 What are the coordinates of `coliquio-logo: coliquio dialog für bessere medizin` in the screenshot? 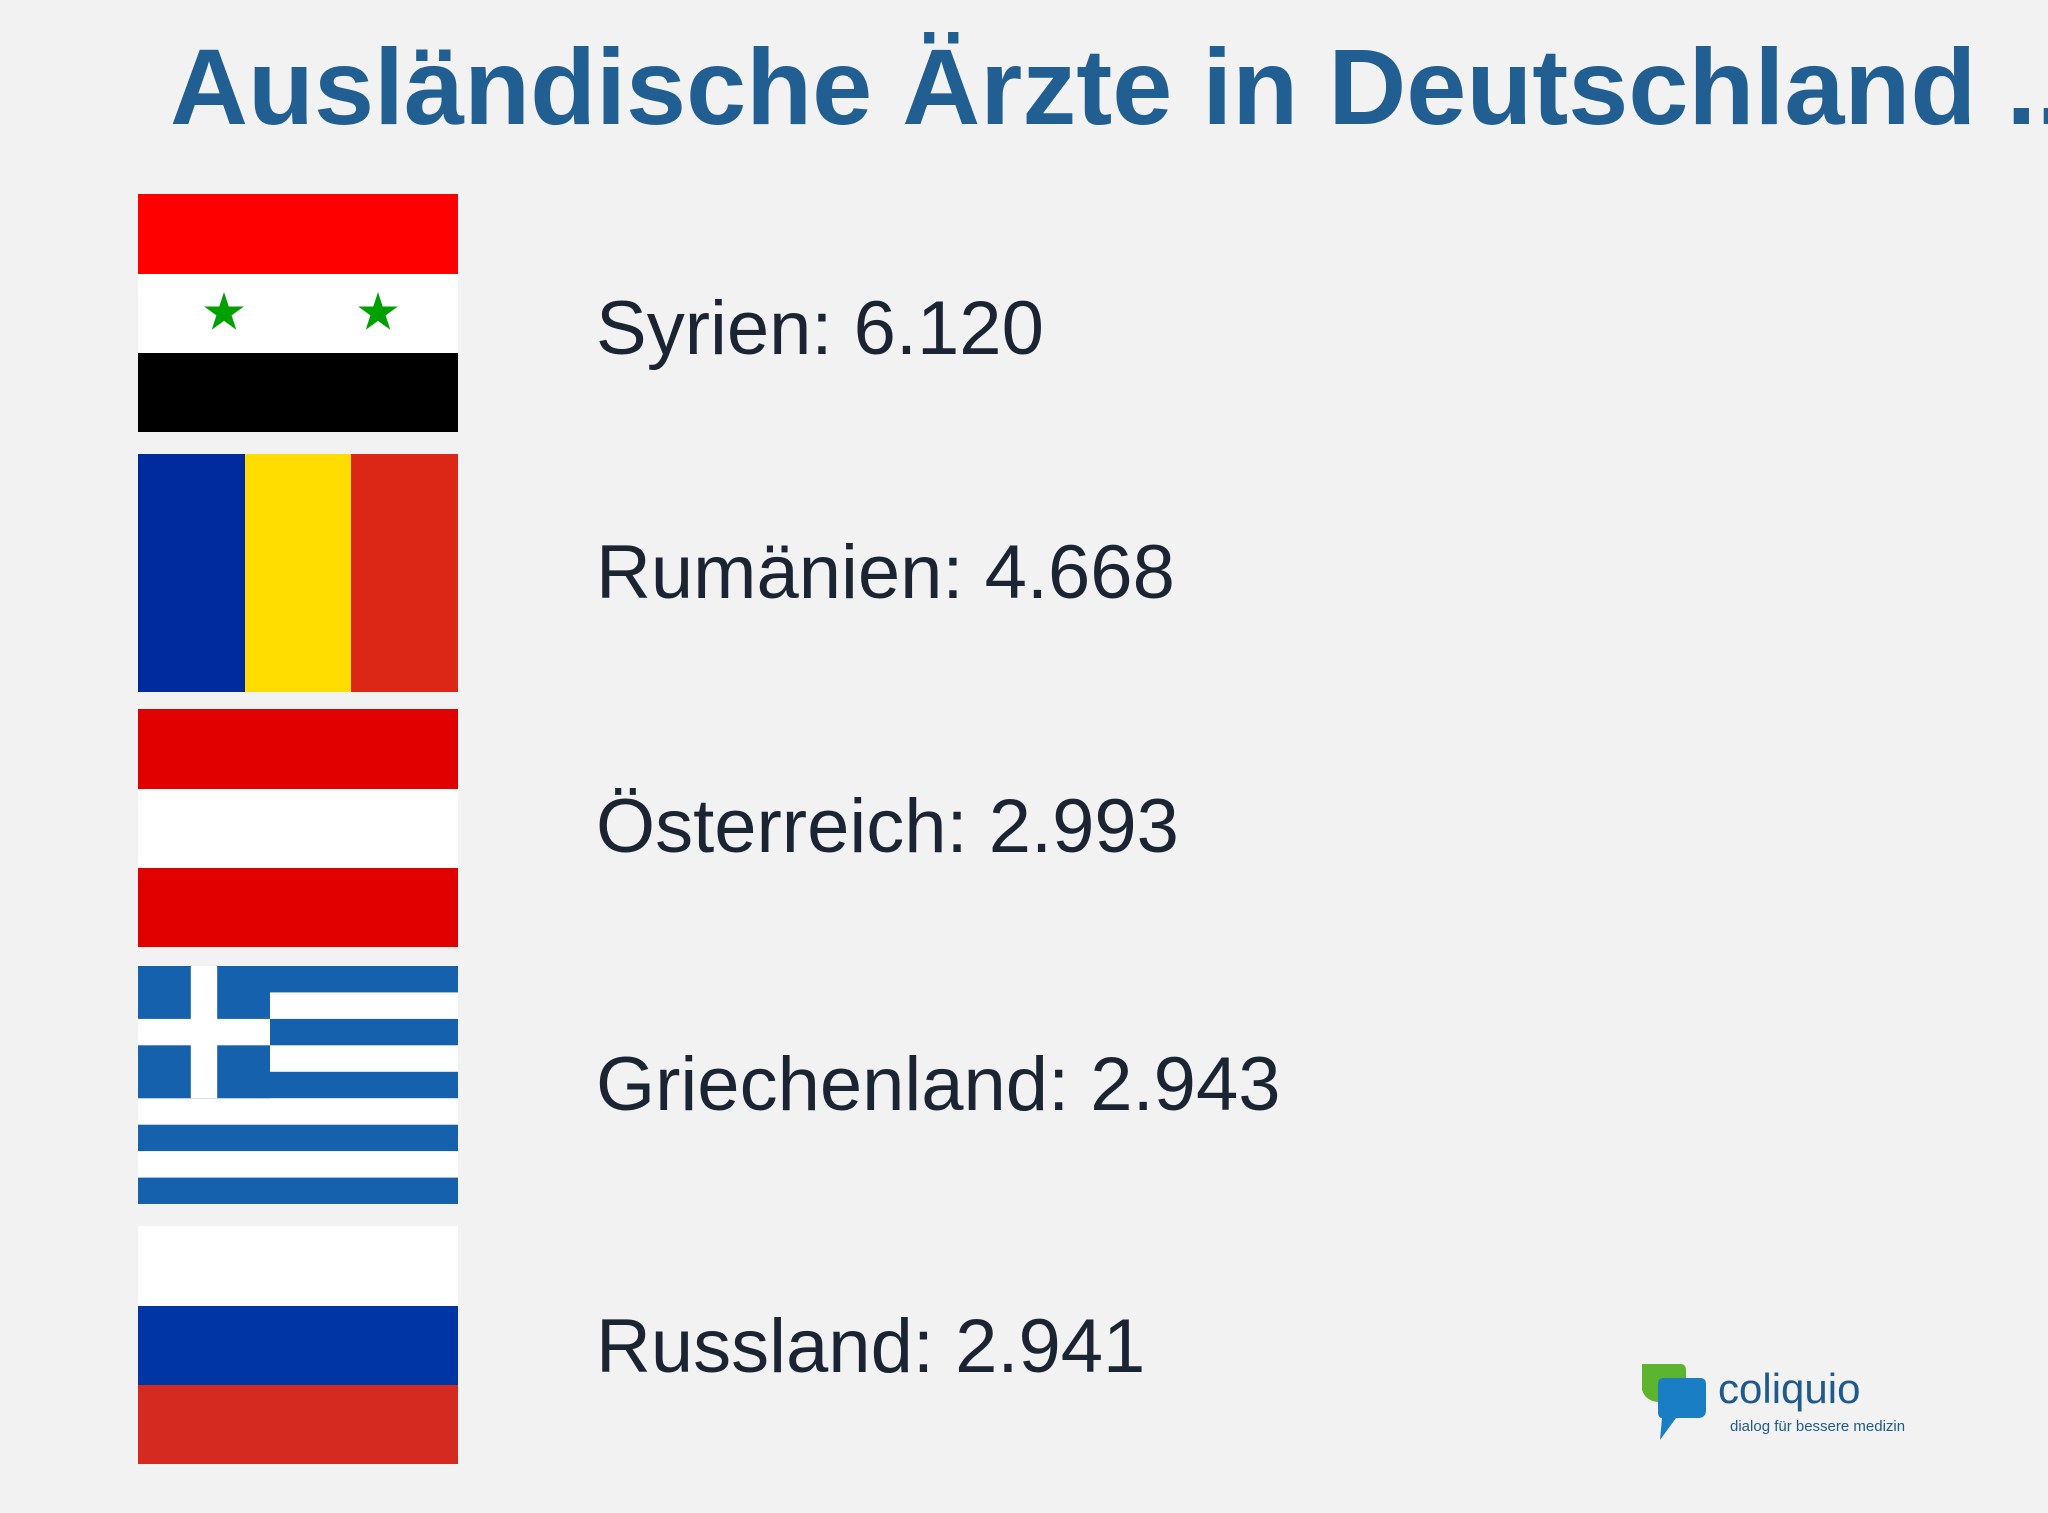 It's located at (1785, 1407).